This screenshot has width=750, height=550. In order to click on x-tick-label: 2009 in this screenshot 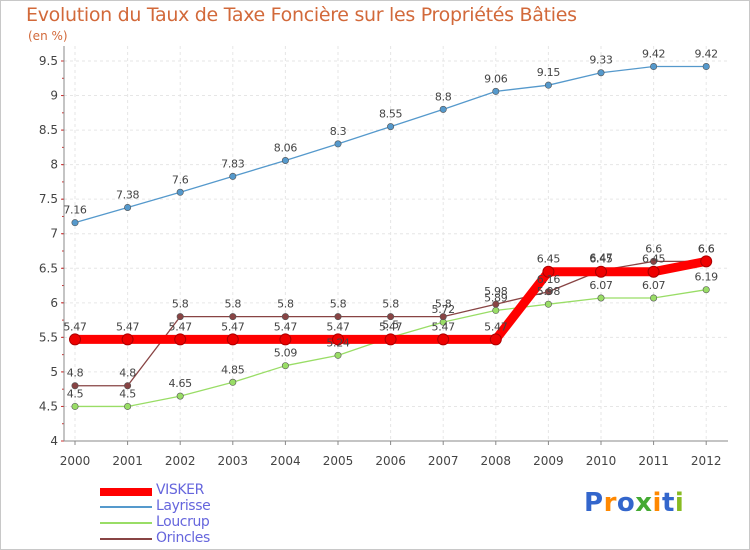, I will do `click(548, 461)`.